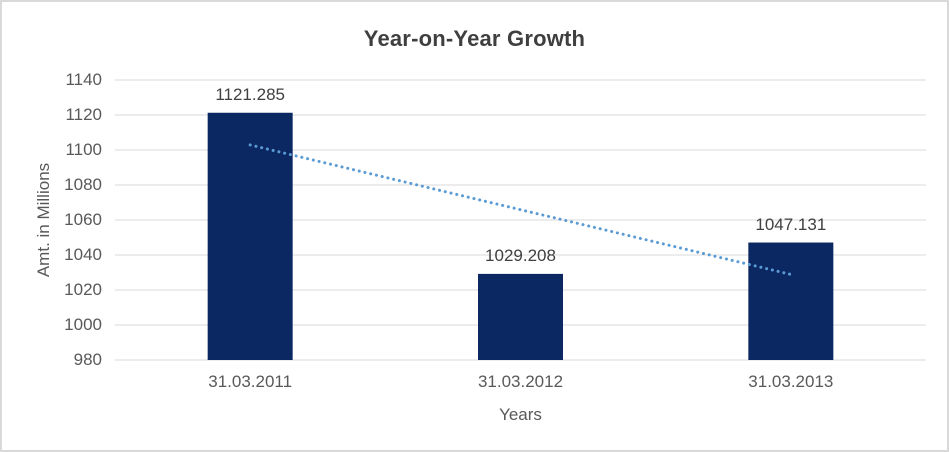  Describe the element at coordinates (83, 324) in the screenshot. I see `y-tick-label: 1000` at that location.